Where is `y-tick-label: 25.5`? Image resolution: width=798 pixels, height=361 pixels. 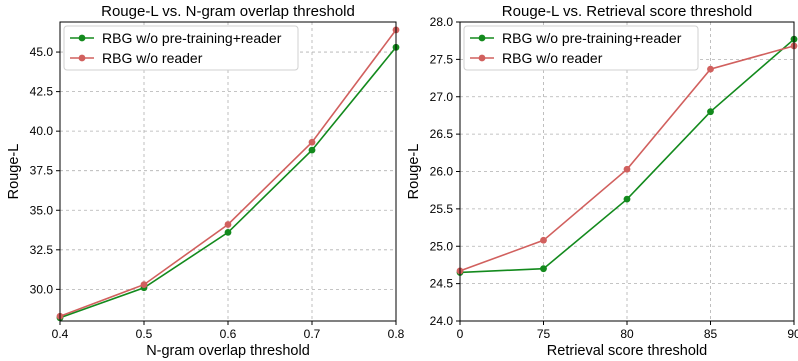 y-tick-label: 25.5 is located at coordinates (442, 209).